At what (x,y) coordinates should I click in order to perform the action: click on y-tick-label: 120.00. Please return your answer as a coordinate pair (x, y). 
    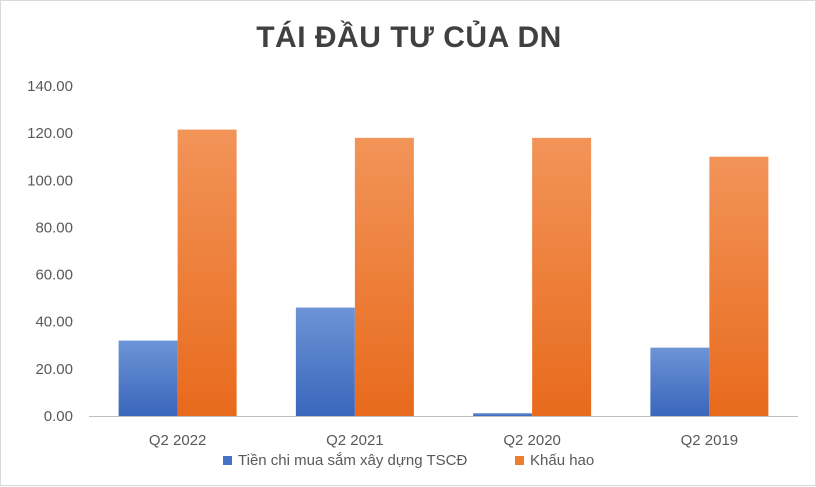
    Looking at the image, I should click on (50, 133).